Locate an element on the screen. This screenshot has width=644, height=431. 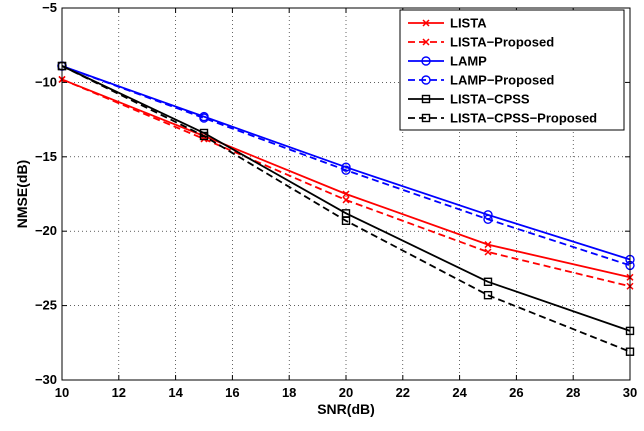
y-tick-label: −25 is located at coordinates (46, 305).